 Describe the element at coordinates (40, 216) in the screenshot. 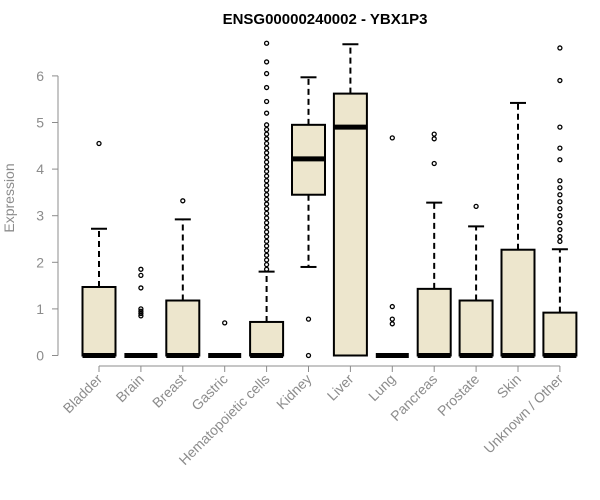

I see `y-tick-label: 3` at that location.